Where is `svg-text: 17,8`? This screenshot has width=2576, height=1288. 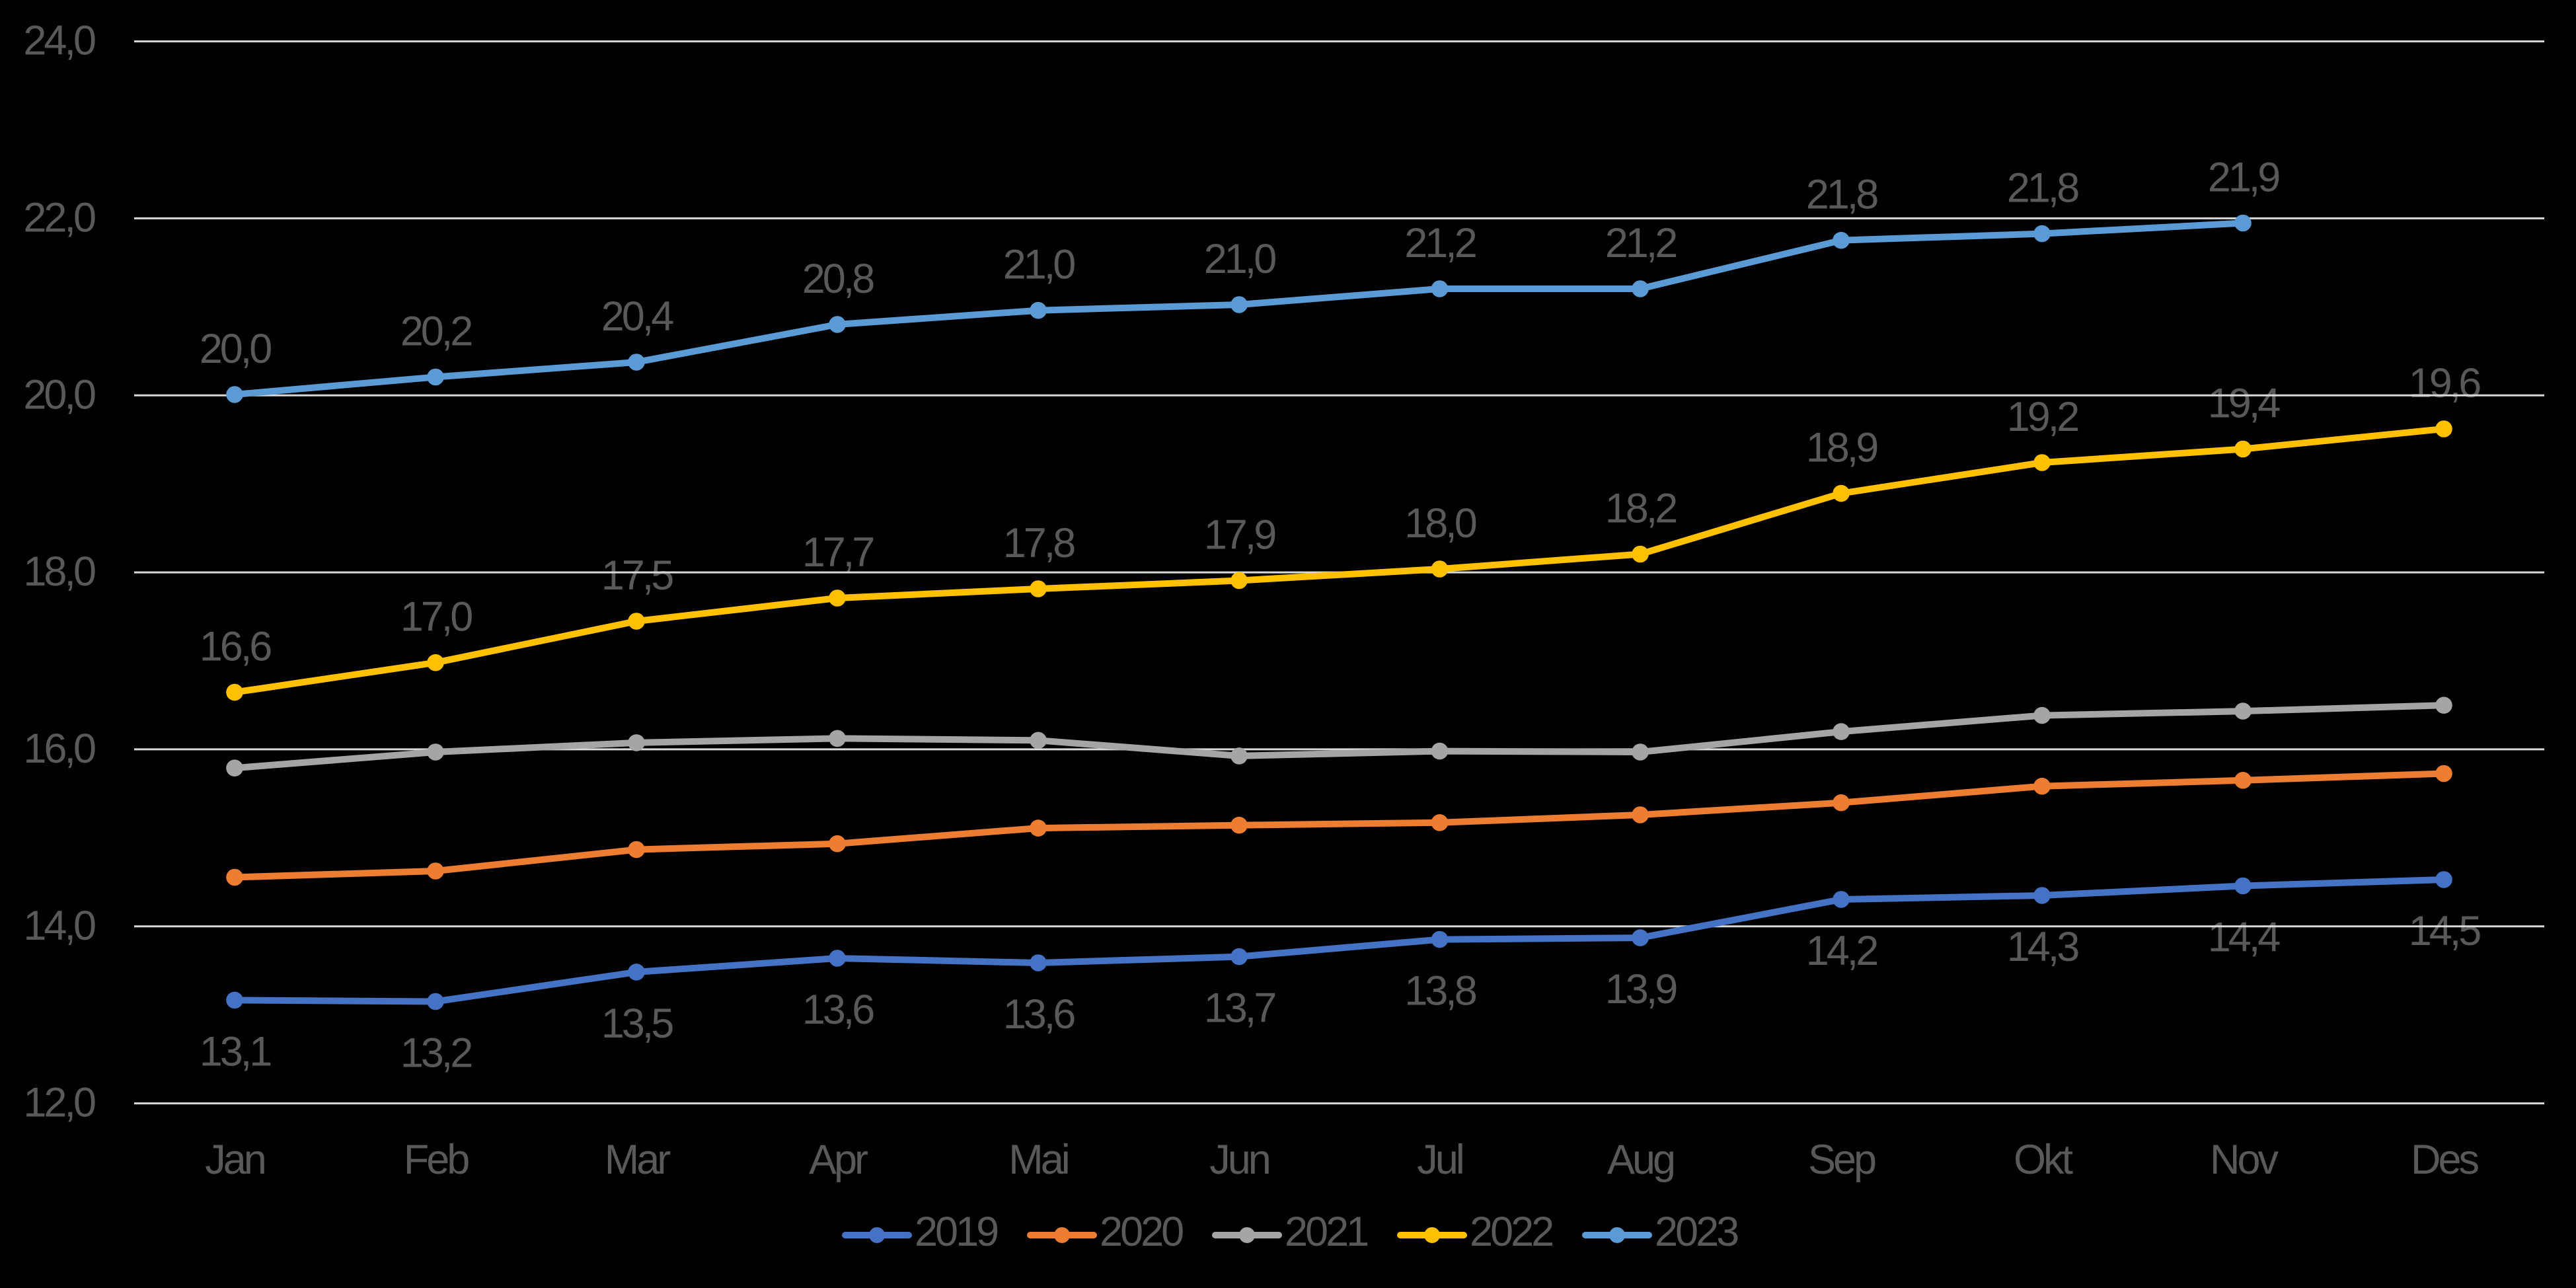
svg-text: 17,8 is located at coordinates (1039, 543).